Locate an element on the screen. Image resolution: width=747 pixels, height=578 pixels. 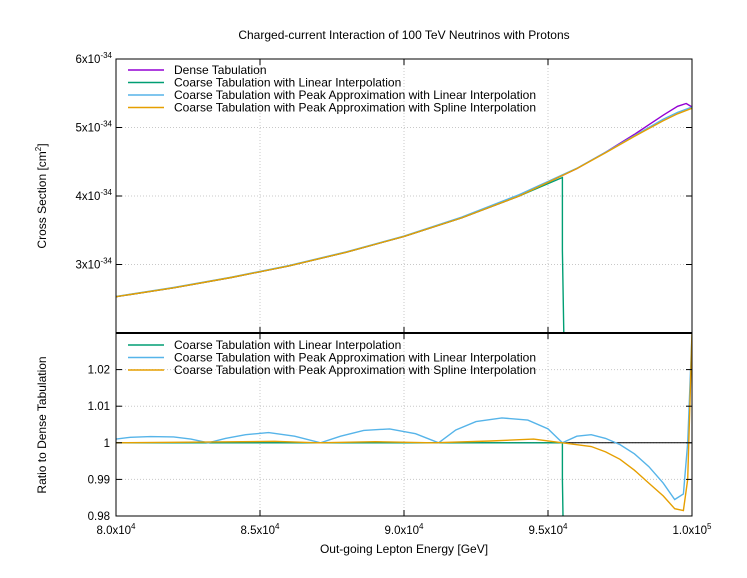
x-tick-label: 8.0x10⁴ is located at coordinates (117, 529).